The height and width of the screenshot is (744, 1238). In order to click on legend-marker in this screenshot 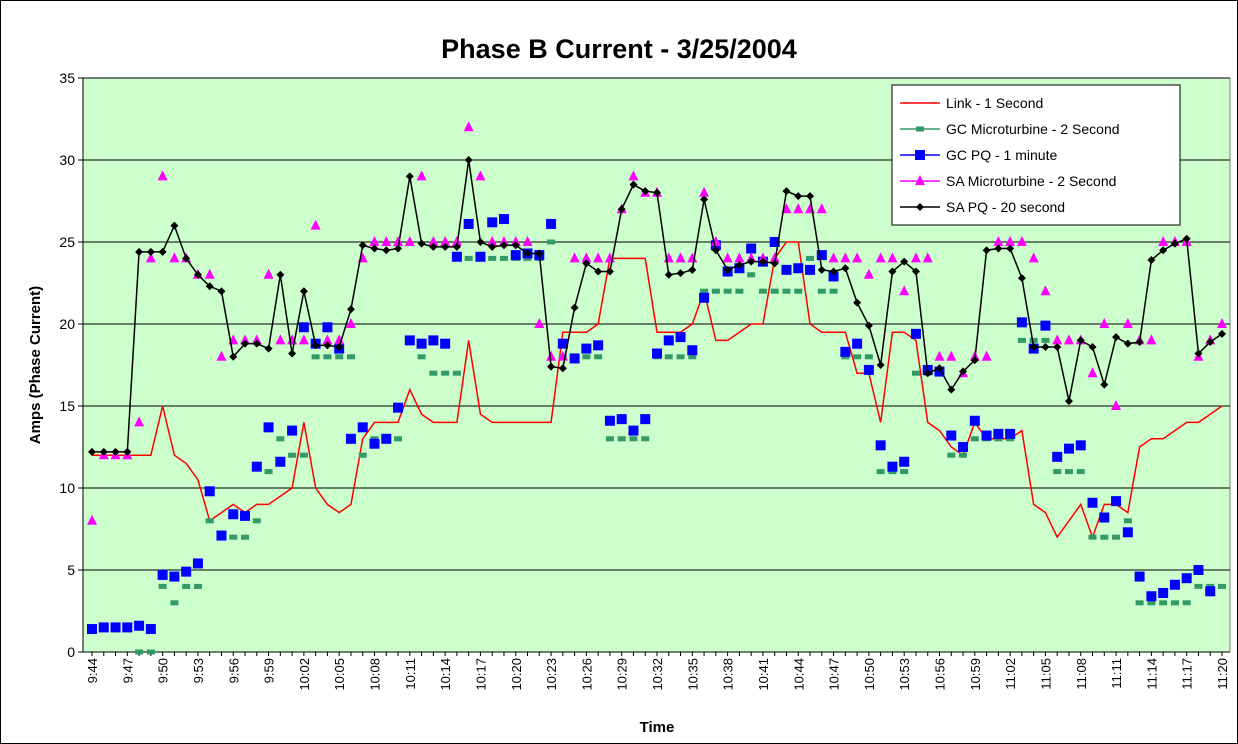, I will do `click(920, 180)`.